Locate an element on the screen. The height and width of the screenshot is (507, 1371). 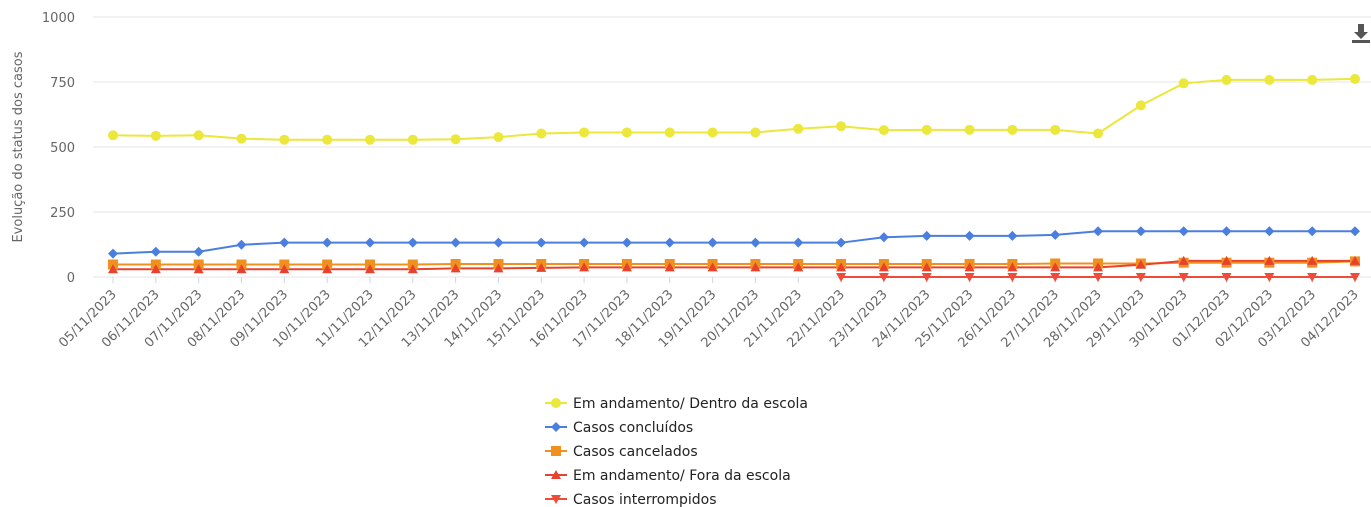
download-arrow is located at coordinates (1361, 31).